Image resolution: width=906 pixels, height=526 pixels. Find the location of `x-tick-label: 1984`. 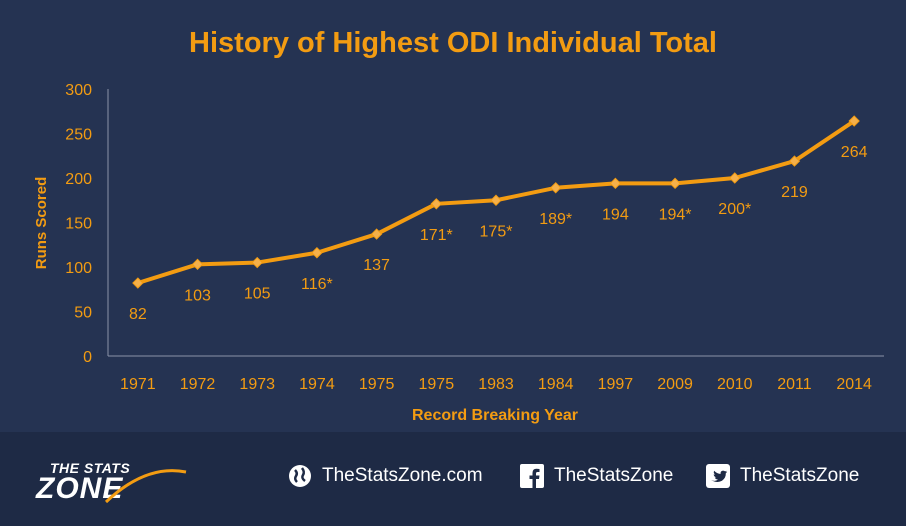

x-tick-label: 1984 is located at coordinates (556, 384).